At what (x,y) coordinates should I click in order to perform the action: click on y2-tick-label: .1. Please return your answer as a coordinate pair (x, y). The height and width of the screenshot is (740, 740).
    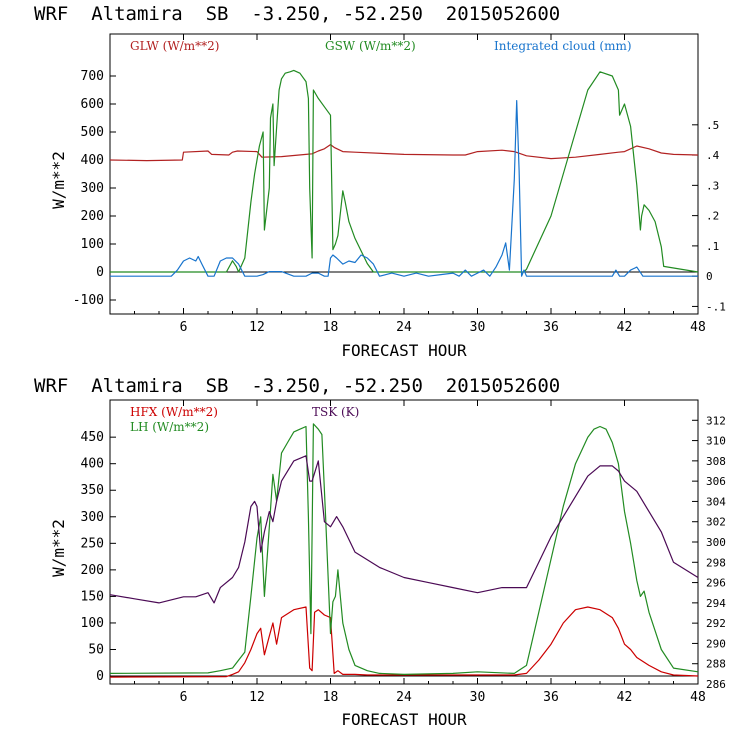
    Looking at the image, I should click on (712, 246).